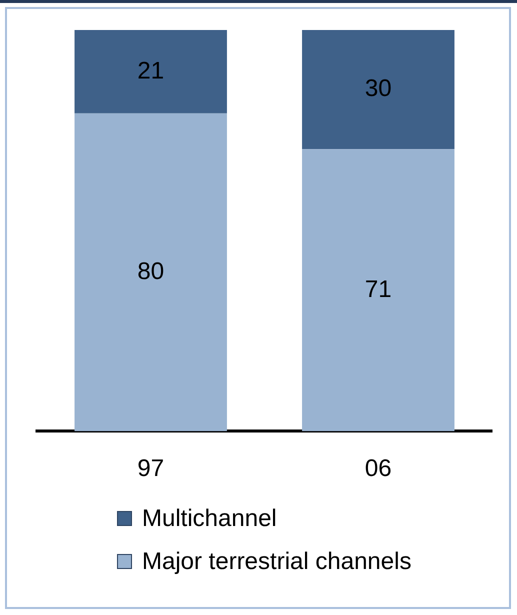  I want to click on legend-label: Major terrestrial channels, so click(277, 562).